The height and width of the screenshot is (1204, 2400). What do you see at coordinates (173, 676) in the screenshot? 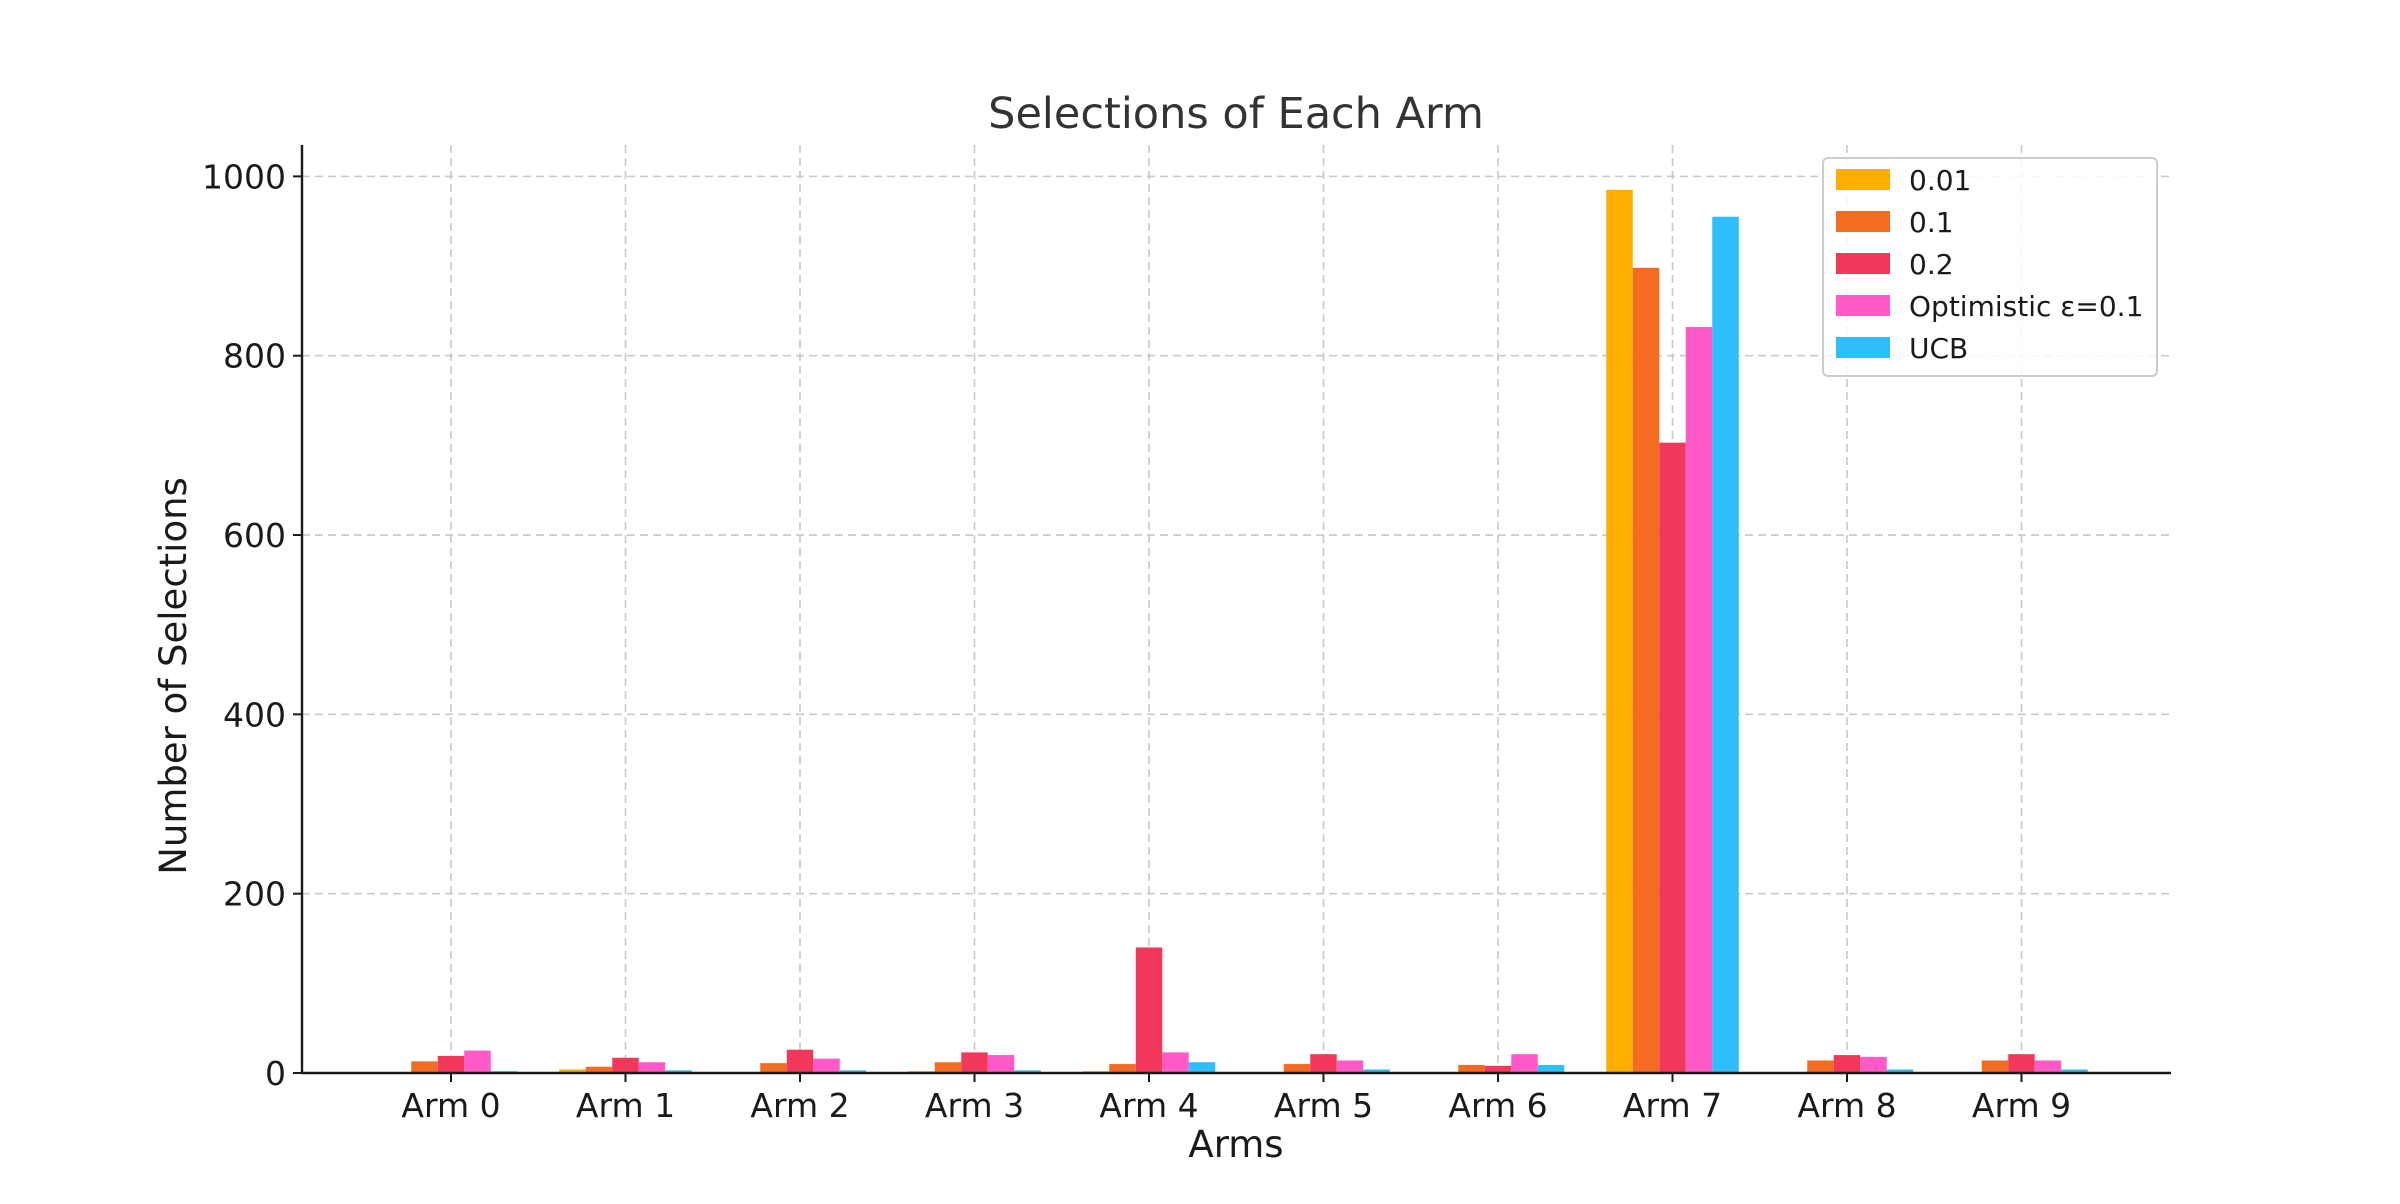
I see `y-axis-label: Number of Selections` at bounding box center [173, 676].